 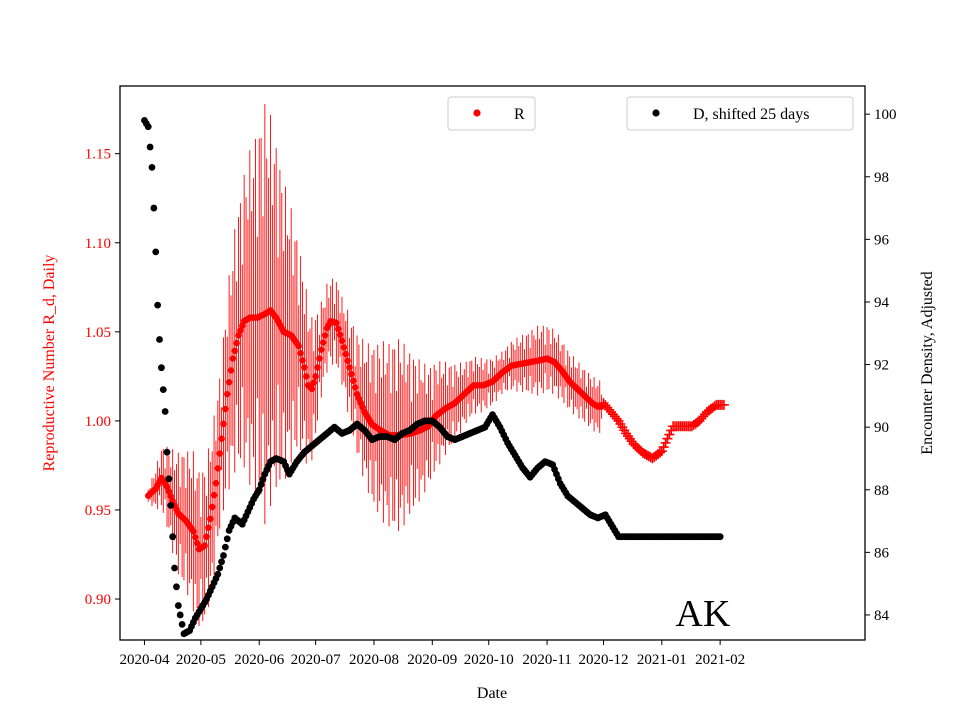 What do you see at coordinates (489, 660) in the screenshot?
I see `x-tick-label: 2020-10` at bounding box center [489, 660].